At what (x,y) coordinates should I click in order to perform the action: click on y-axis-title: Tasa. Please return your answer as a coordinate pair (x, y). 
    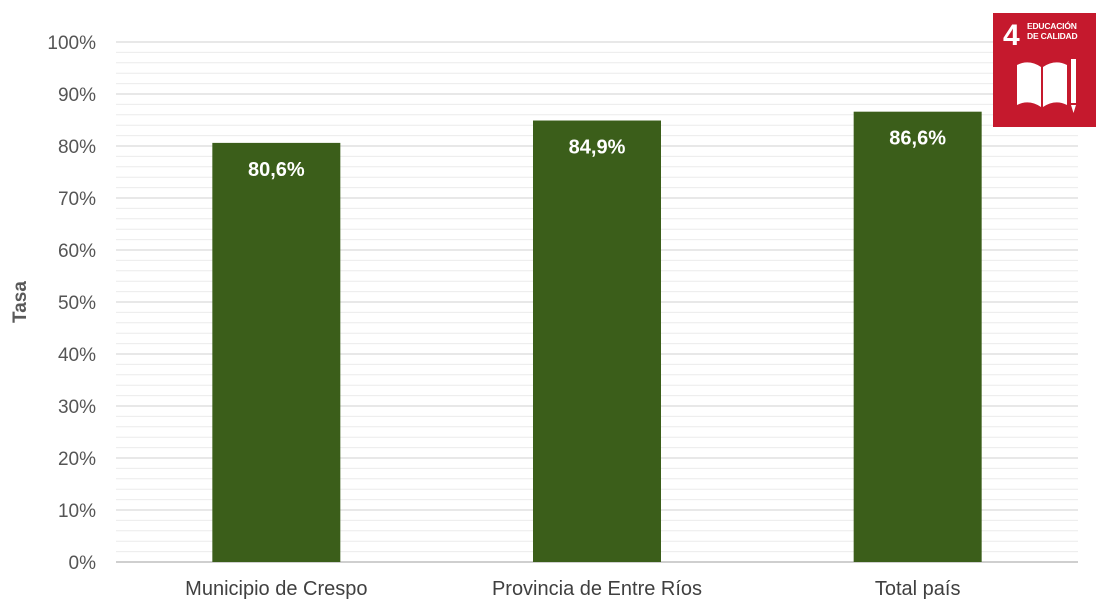
    Looking at the image, I should click on (20, 302).